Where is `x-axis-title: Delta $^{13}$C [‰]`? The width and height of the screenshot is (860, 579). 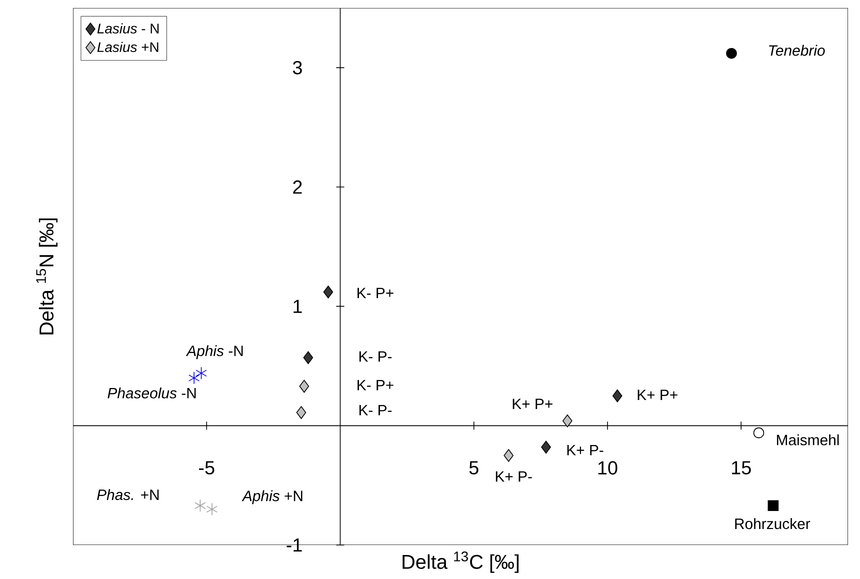
x-axis-title: Delta $^{13}$C [‰] is located at coordinates (460, 562).